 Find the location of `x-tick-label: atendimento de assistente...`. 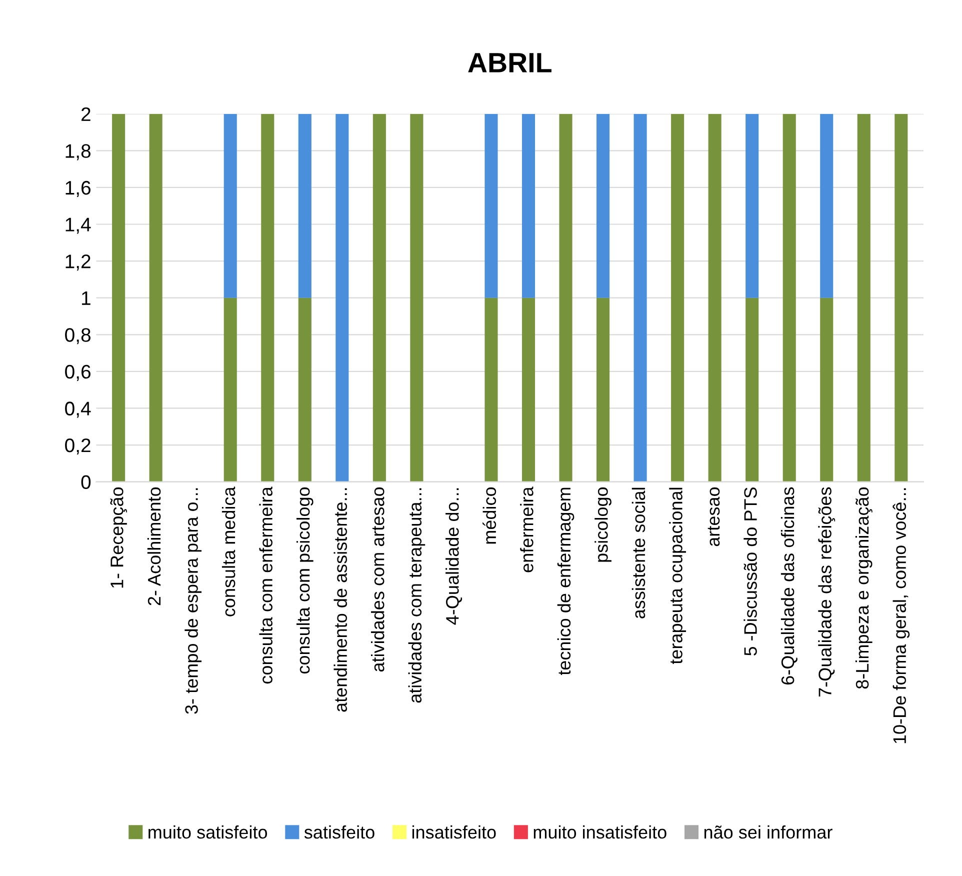

x-tick-label: atendimento de assistente... is located at coordinates (341, 600).